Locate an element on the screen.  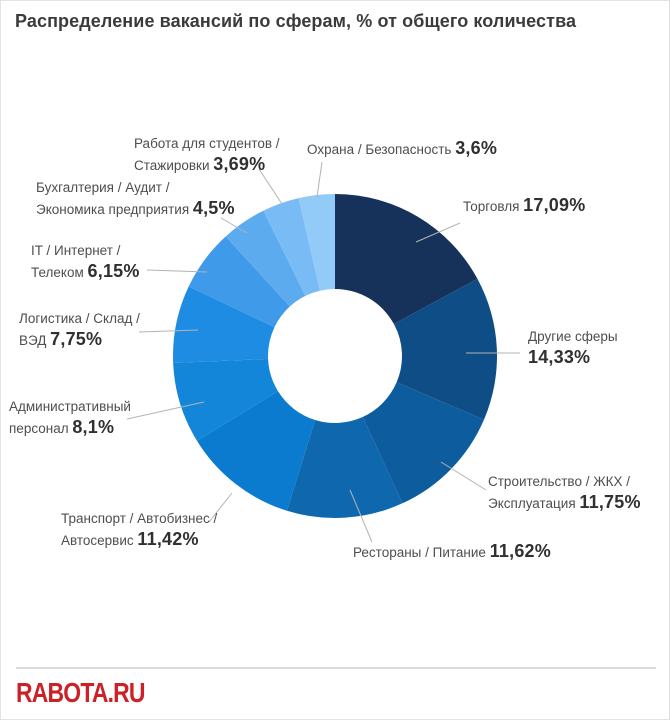
pie-slice-accounting is located at coordinates (265, 258).